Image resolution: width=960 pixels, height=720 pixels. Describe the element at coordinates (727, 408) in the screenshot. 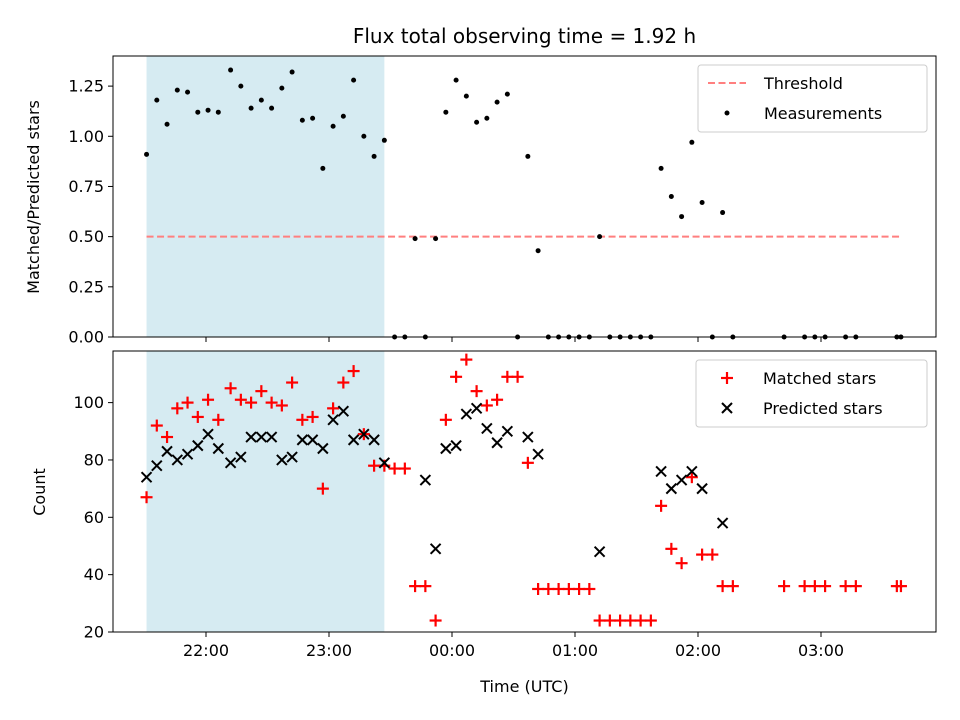

I see `legend-predicted-swatch` at that location.